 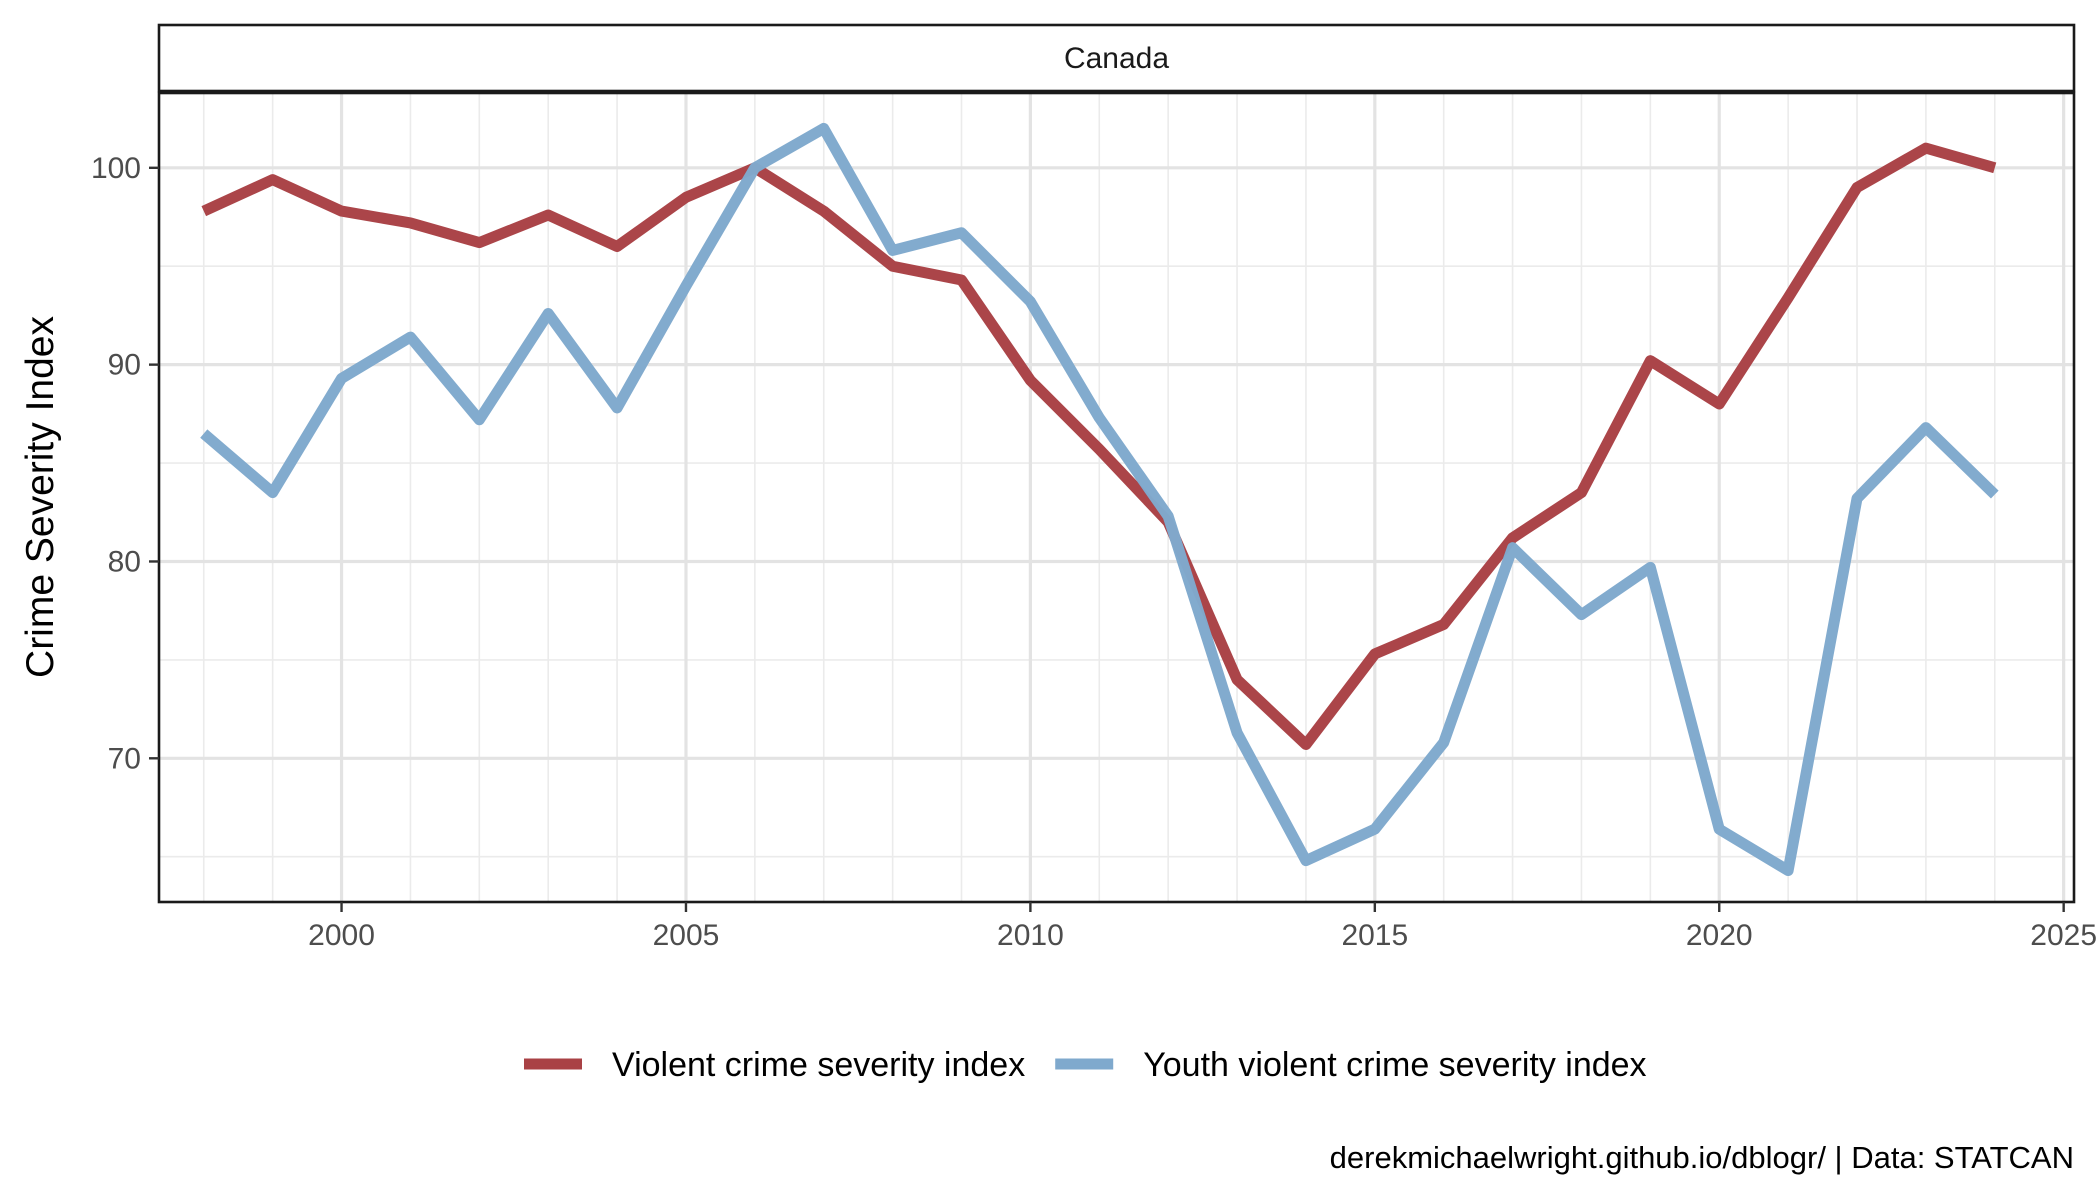 What do you see at coordinates (124, 365) in the screenshot?
I see `y-tick-label: 90` at bounding box center [124, 365].